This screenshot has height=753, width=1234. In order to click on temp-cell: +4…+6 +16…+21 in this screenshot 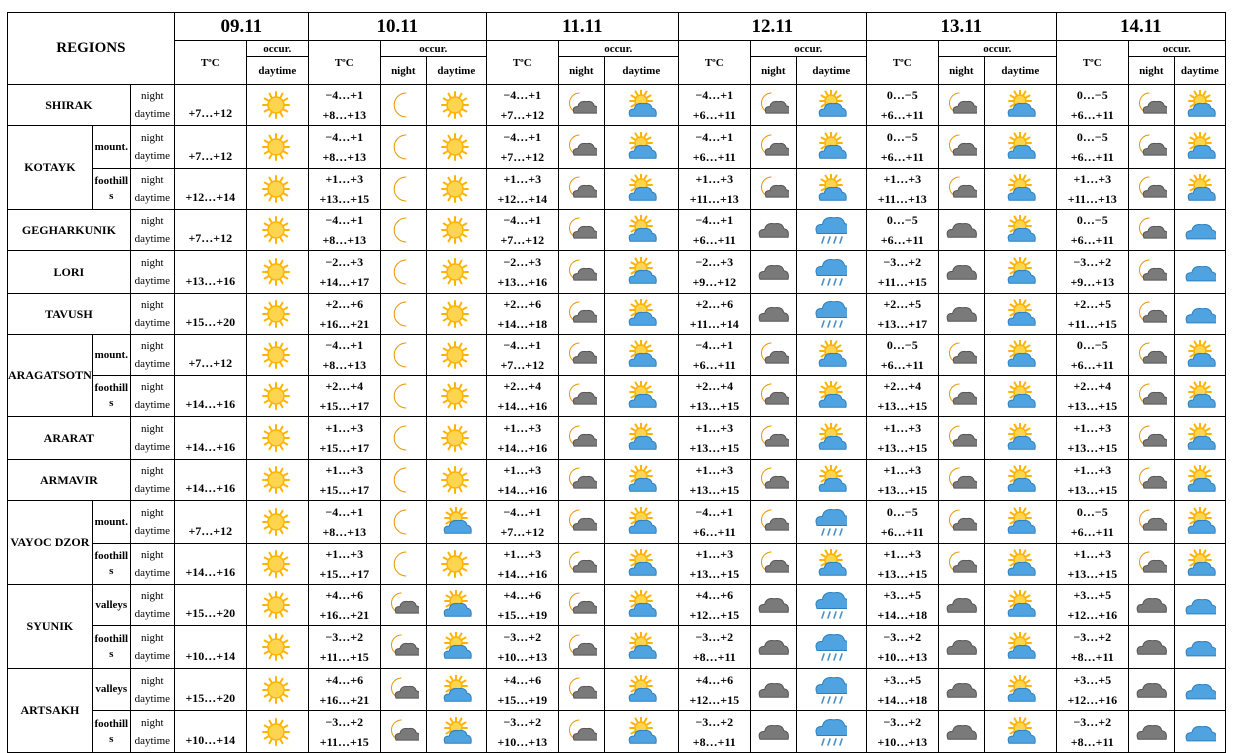, I will do `click(344, 605)`.